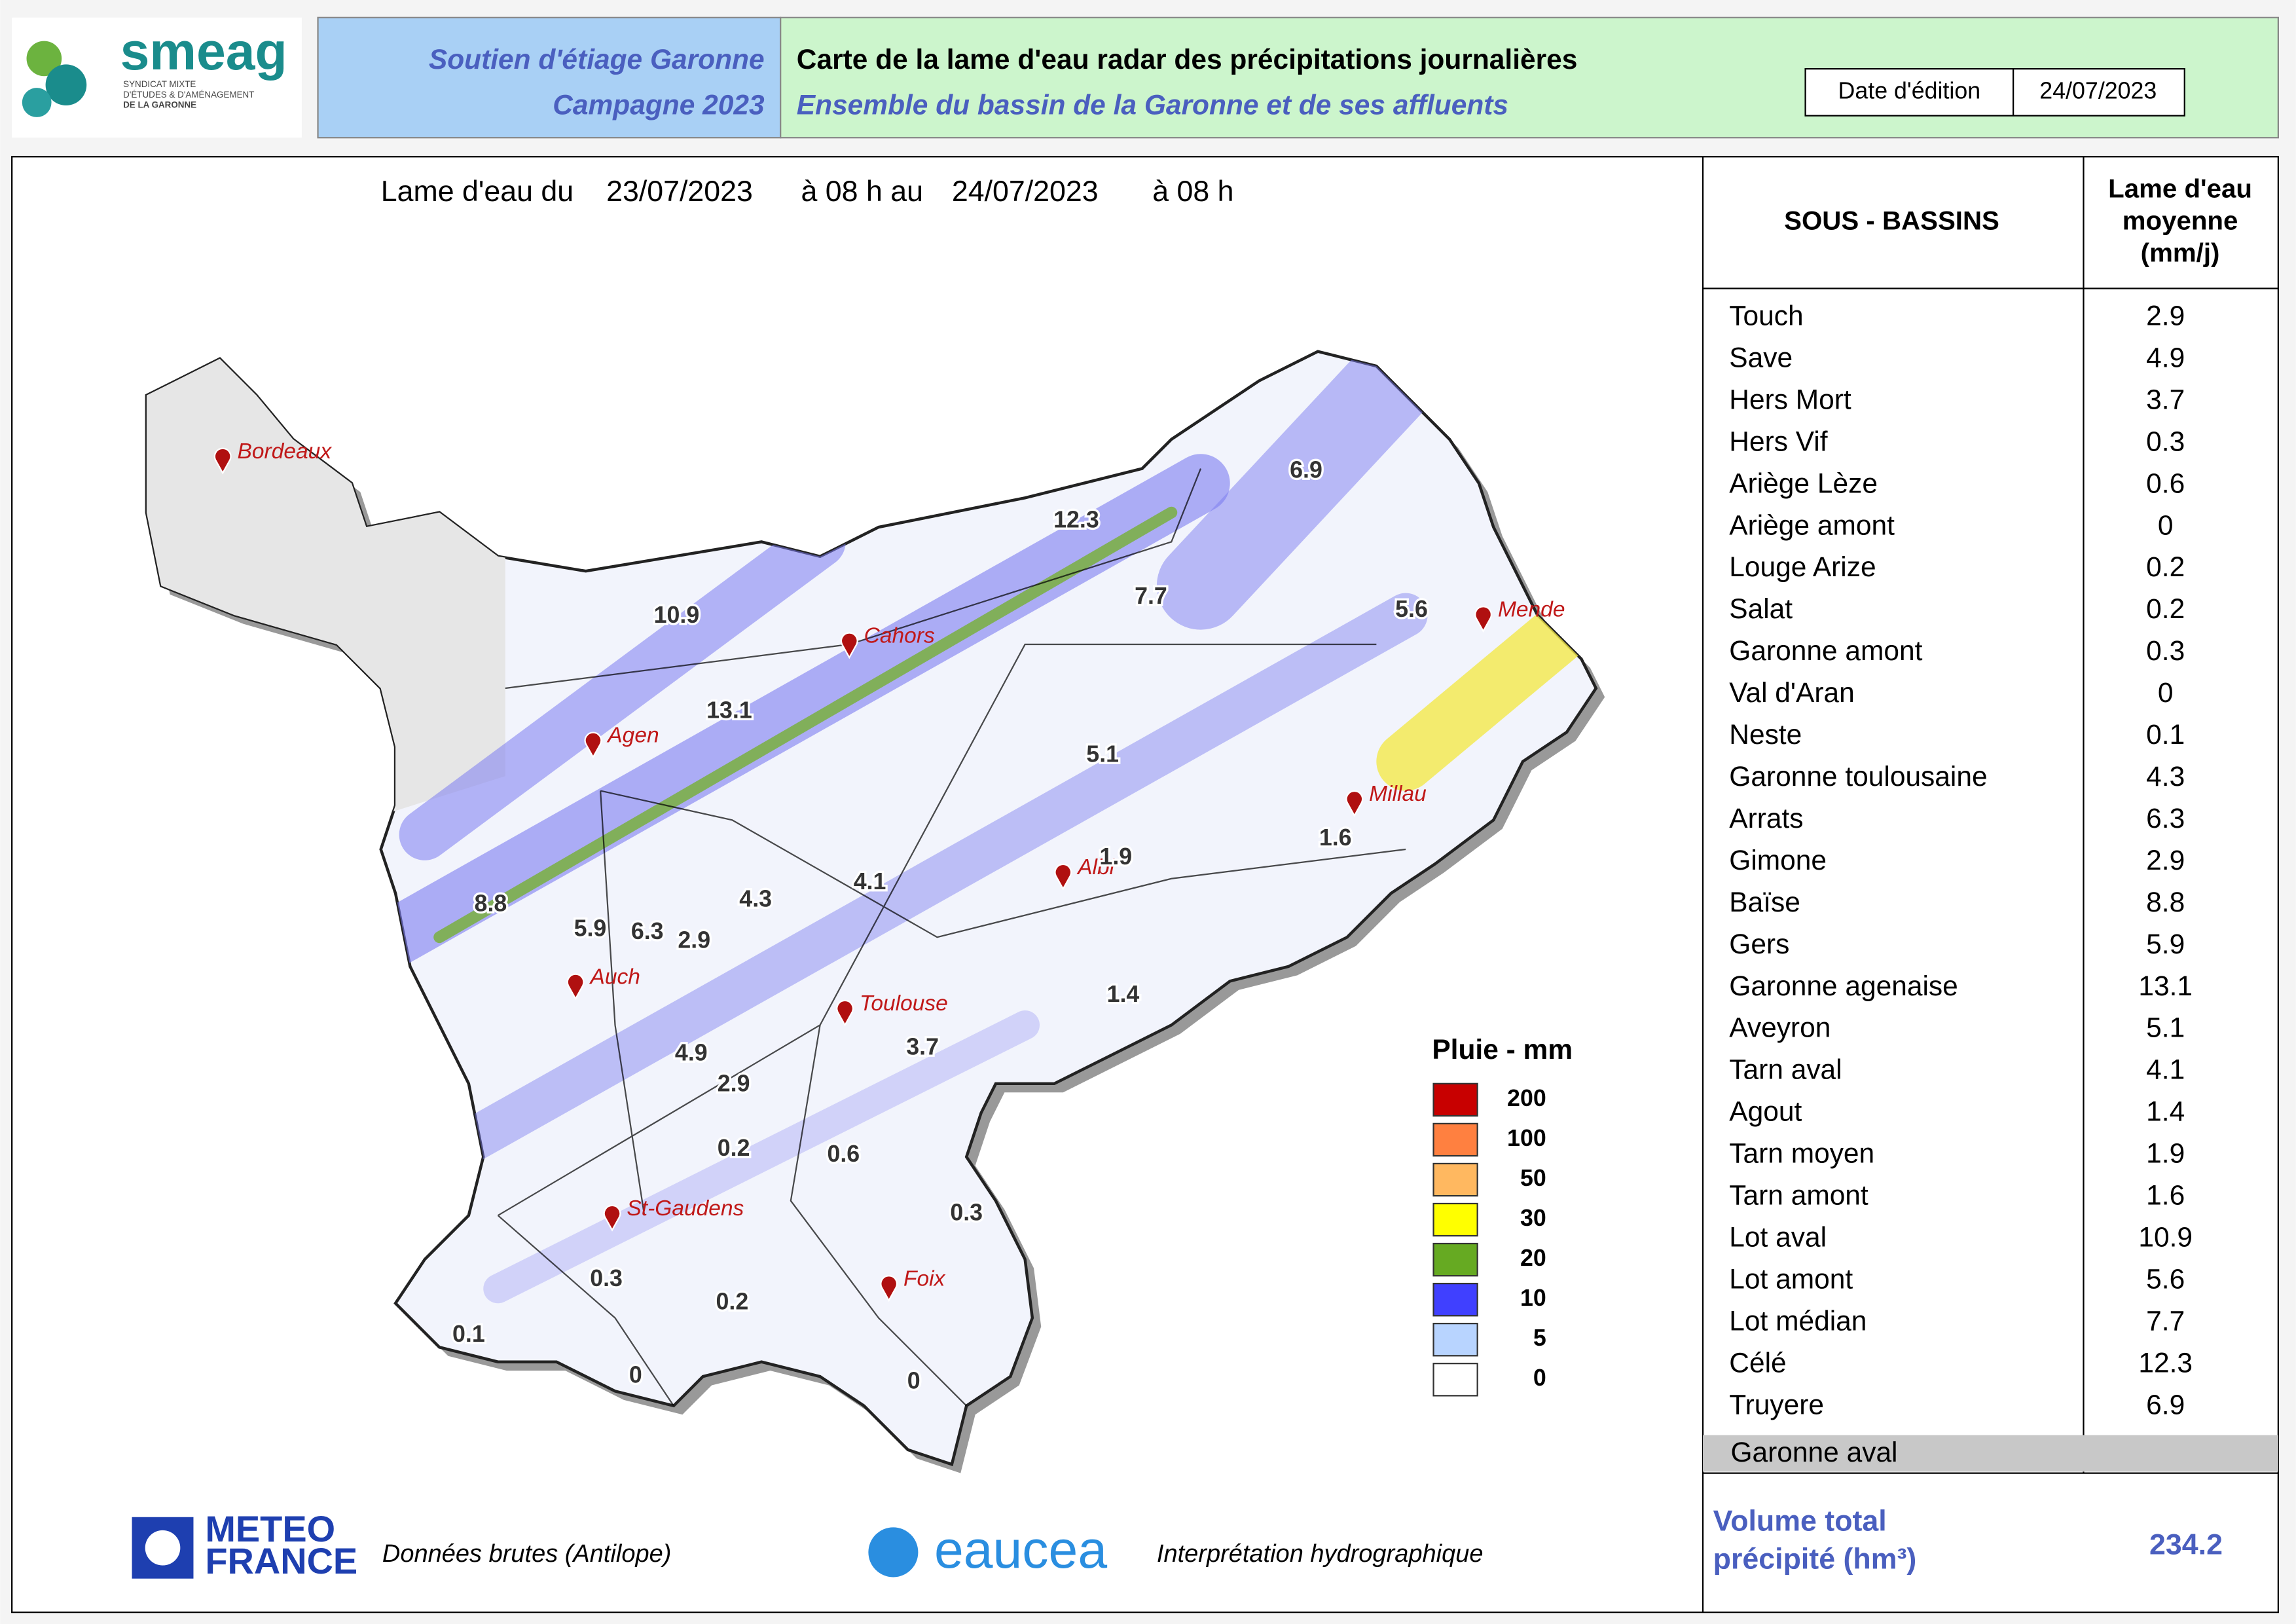 This screenshot has height=1624, width=2296. I want to click on basin-value: 12.3, so click(1076, 520).